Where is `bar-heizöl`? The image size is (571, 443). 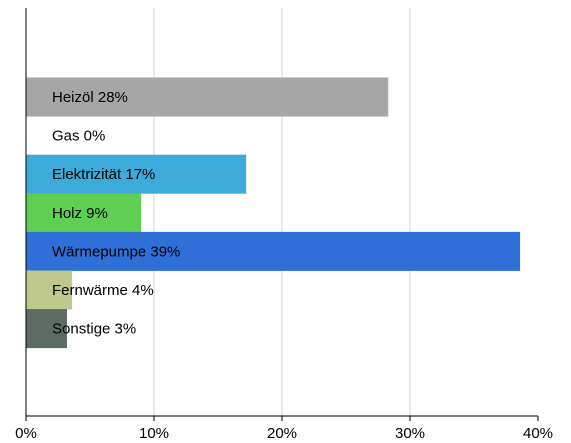 bar-heizöl is located at coordinates (207, 97).